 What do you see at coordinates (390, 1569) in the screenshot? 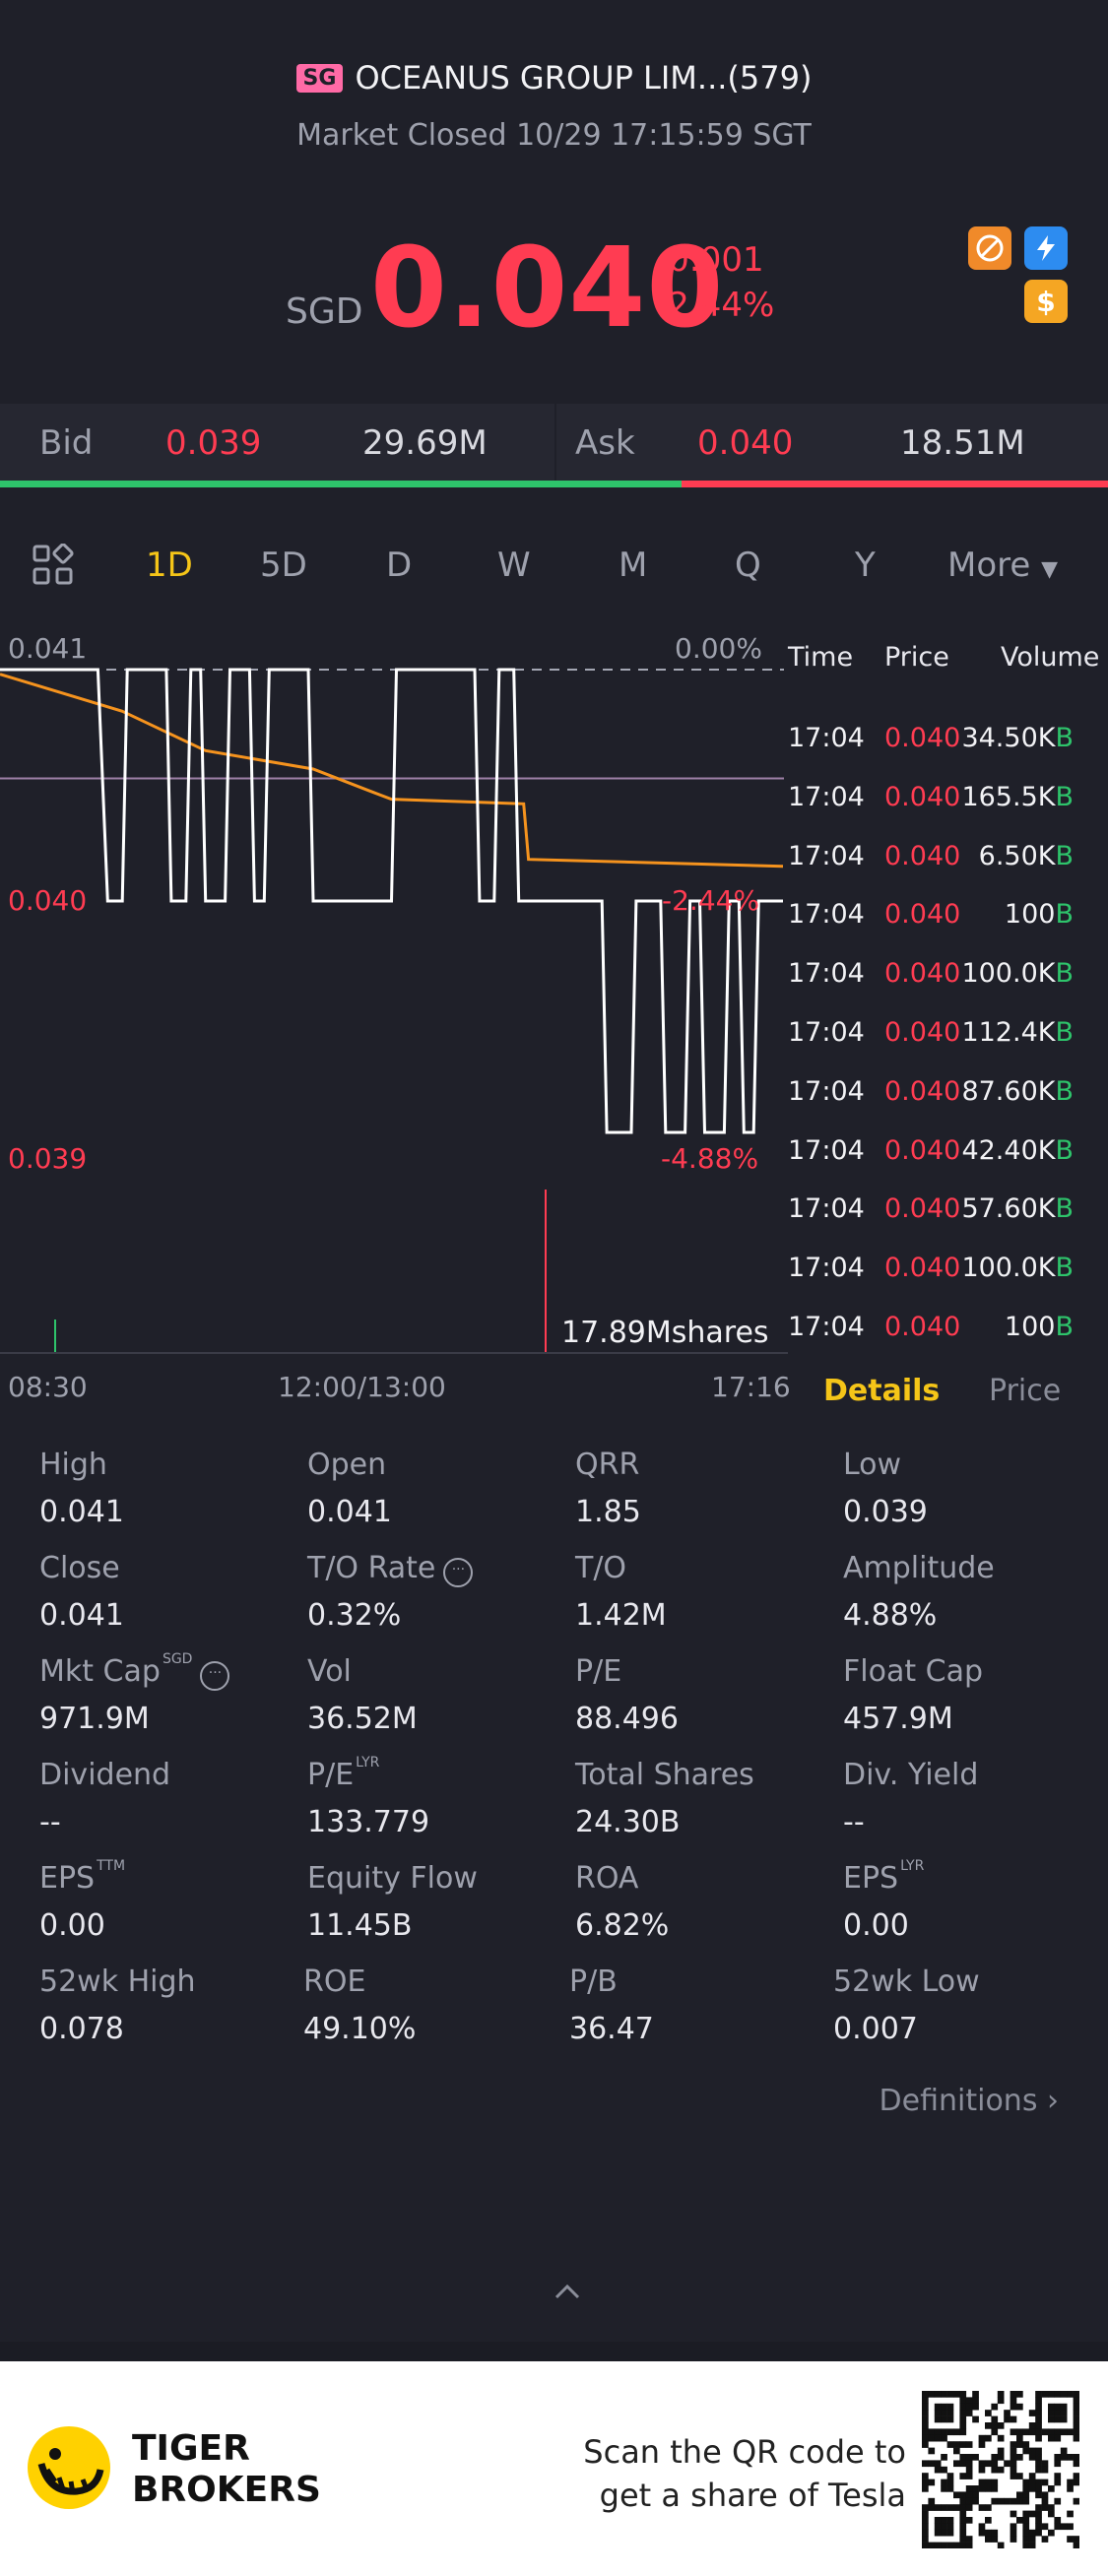
I see `detail-label-to-rate: T/O Rate ···` at bounding box center [390, 1569].